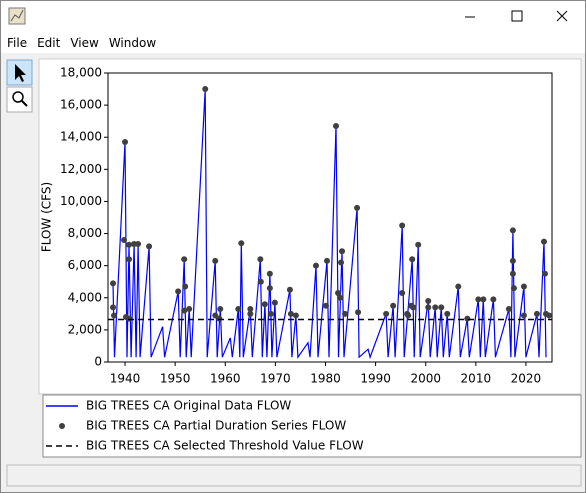 The image size is (586, 493). Describe the element at coordinates (132, 43) in the screenshot. I see `menu-item: Window` at that location.